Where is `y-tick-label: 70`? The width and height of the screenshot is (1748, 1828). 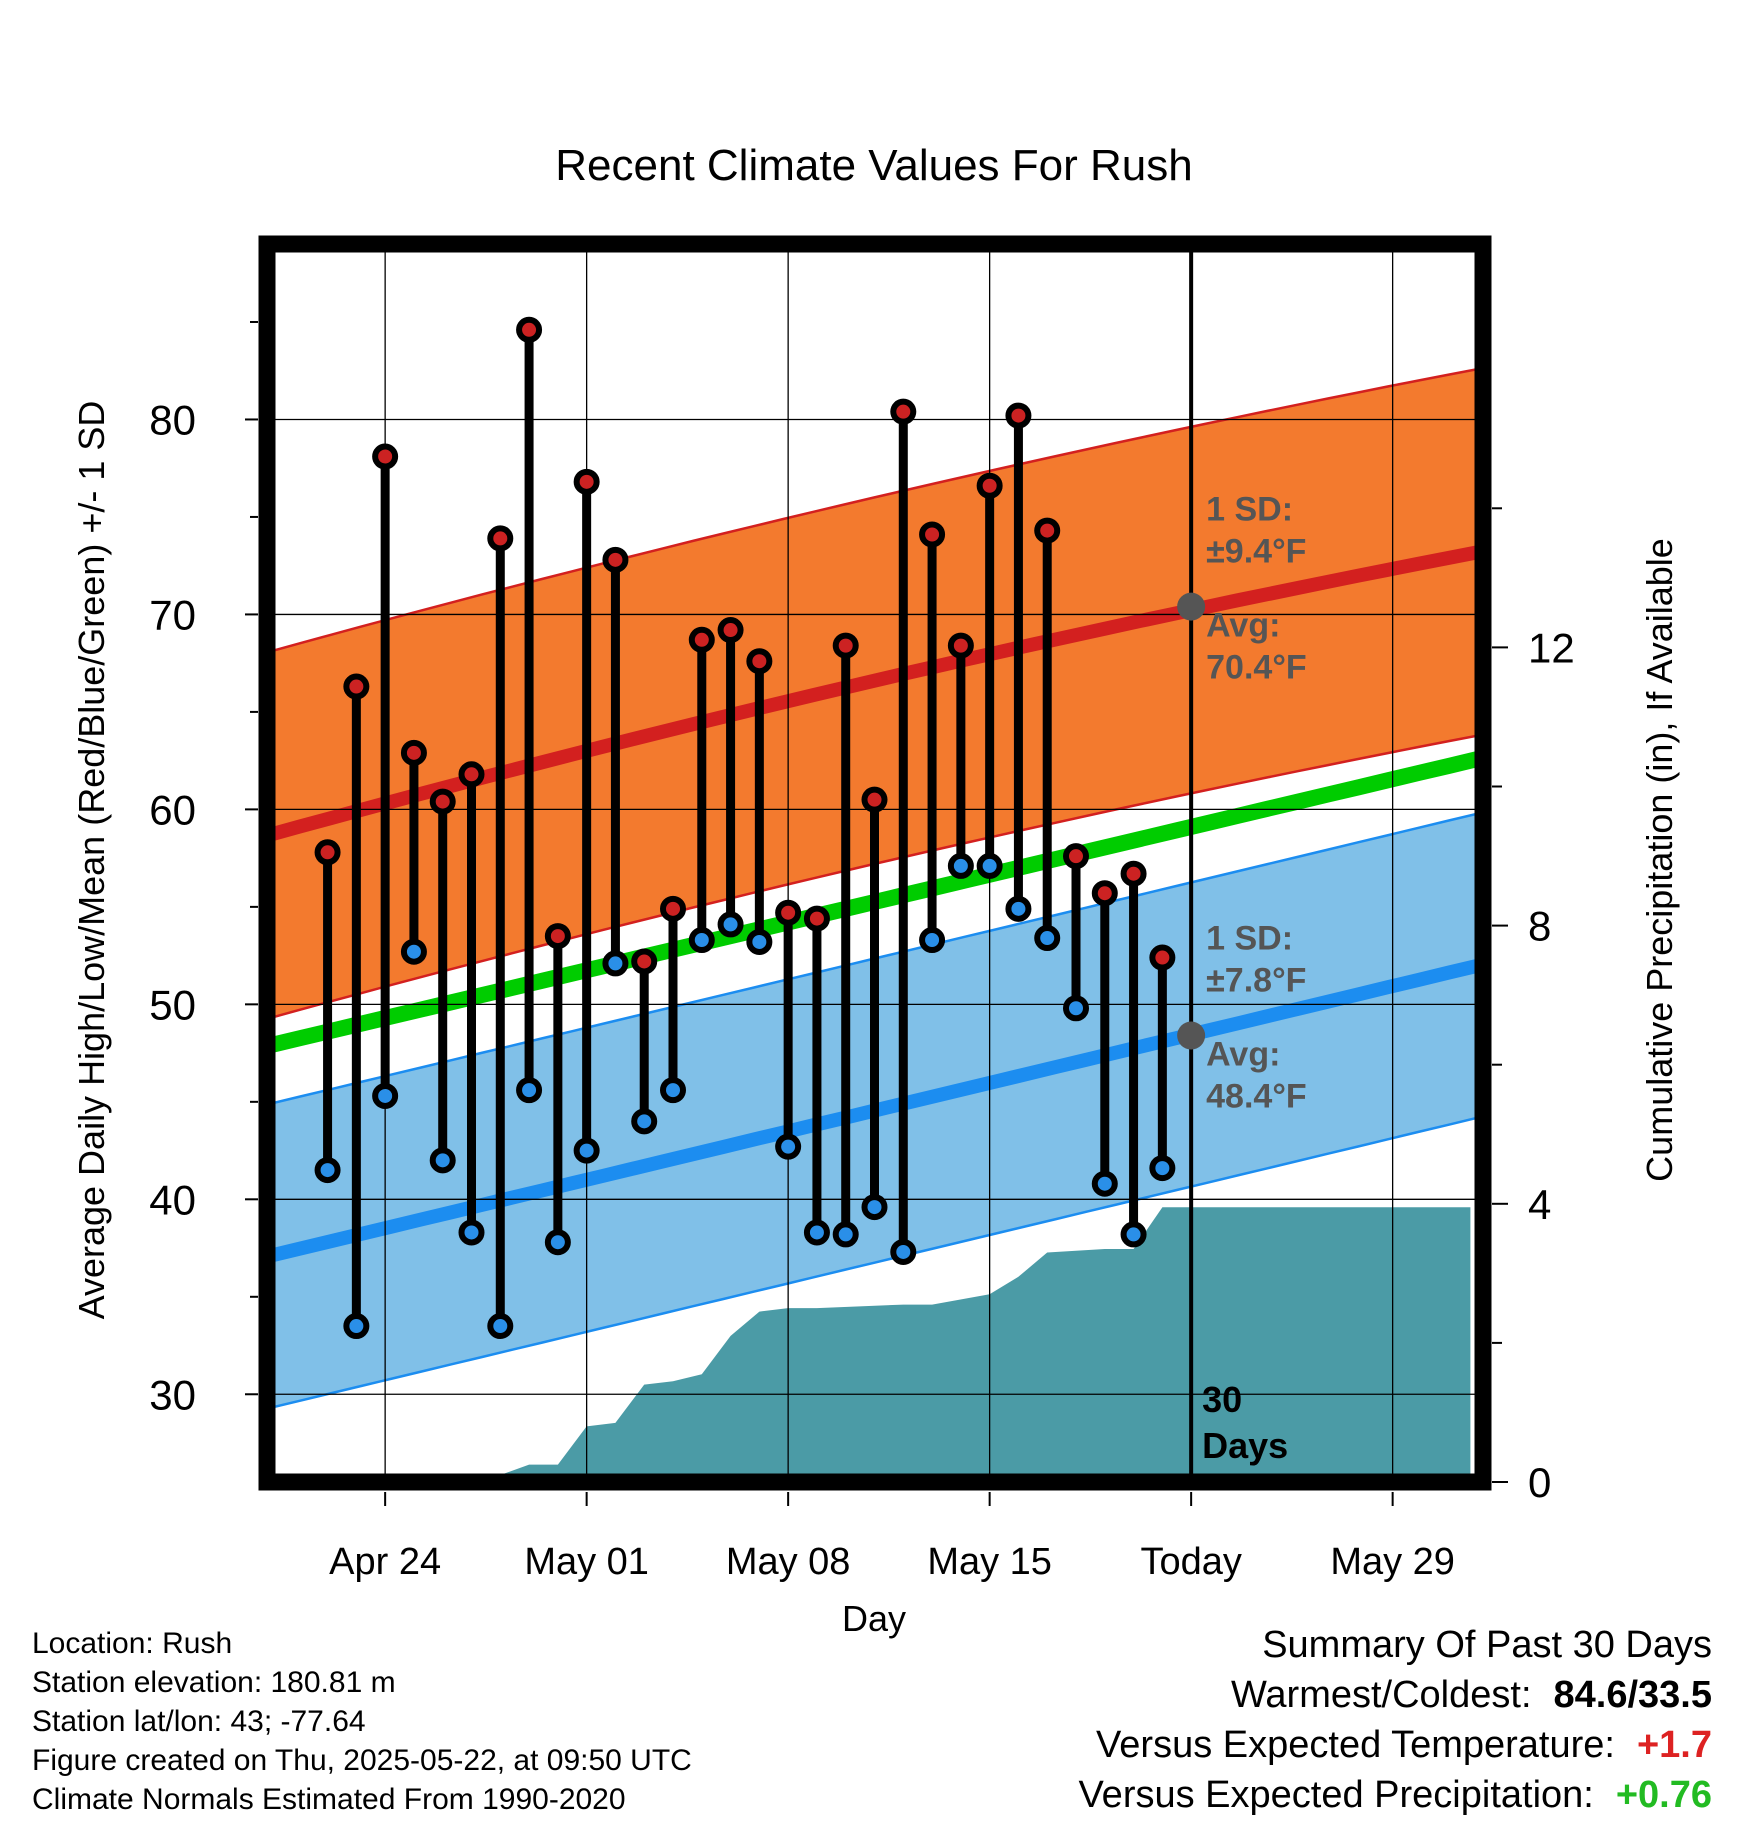
y-tick-label: 70 is located at coordinates (172, 614).